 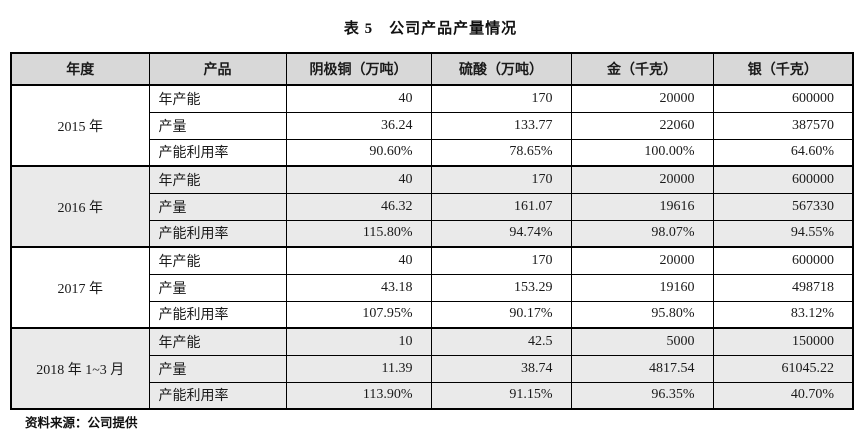 I want to click on value-cell: 94.74%, so click(x=501, y=233).